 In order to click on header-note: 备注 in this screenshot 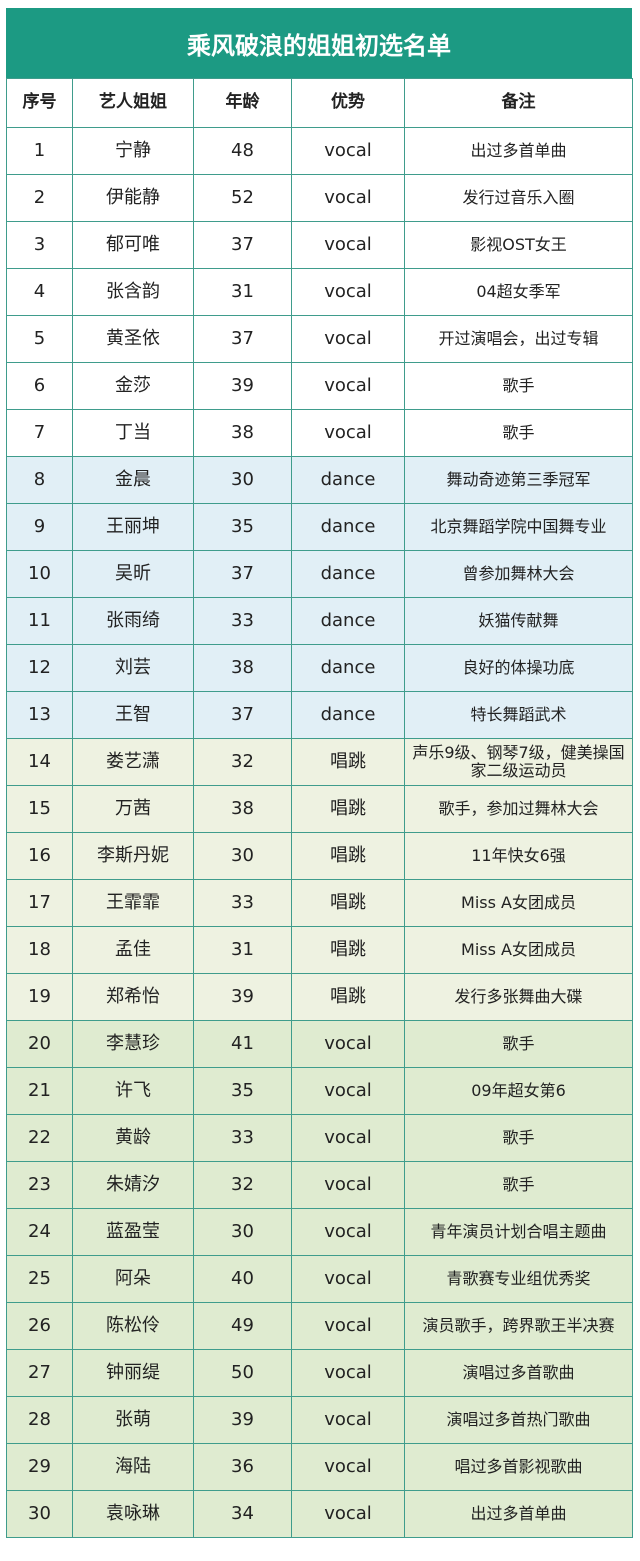, I will do `click(518, 103)`.